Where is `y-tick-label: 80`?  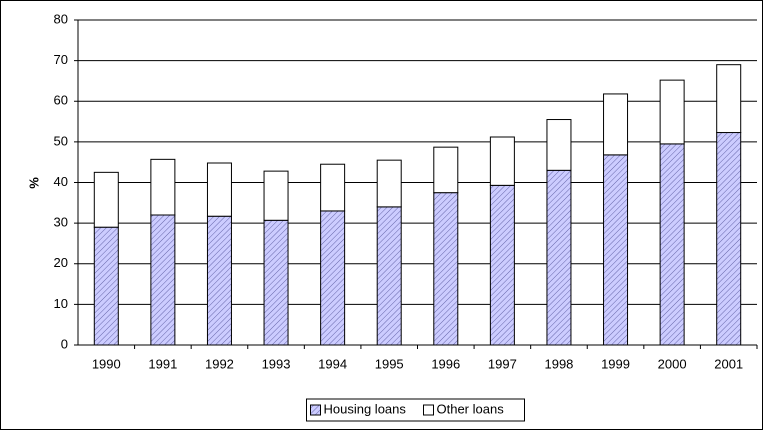 y-tick-label: 80 is located at coordinates (61, 18).